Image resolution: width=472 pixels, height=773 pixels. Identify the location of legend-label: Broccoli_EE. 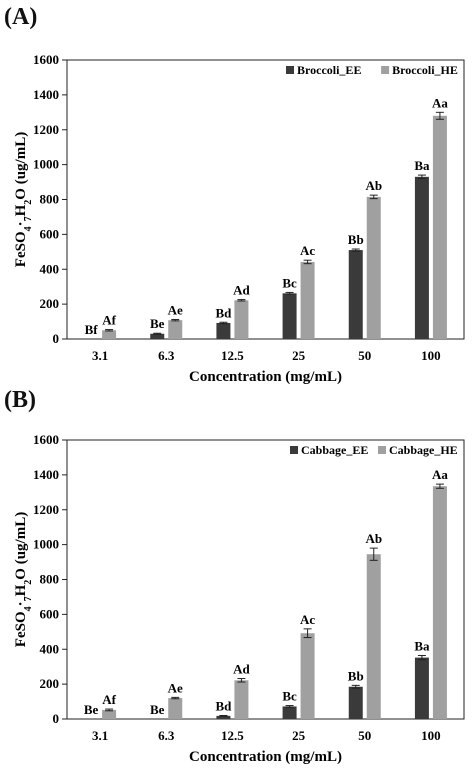
(329, 70).